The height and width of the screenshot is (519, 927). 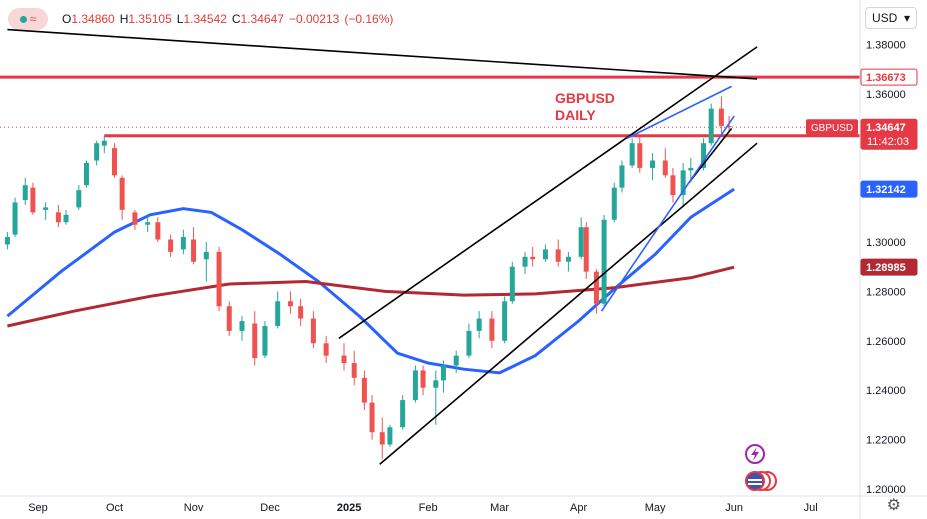 What do you see at coordinates (150, 19) in the screenshot?
I see `high-value: 1.35105` at bounding box center [150, 19].